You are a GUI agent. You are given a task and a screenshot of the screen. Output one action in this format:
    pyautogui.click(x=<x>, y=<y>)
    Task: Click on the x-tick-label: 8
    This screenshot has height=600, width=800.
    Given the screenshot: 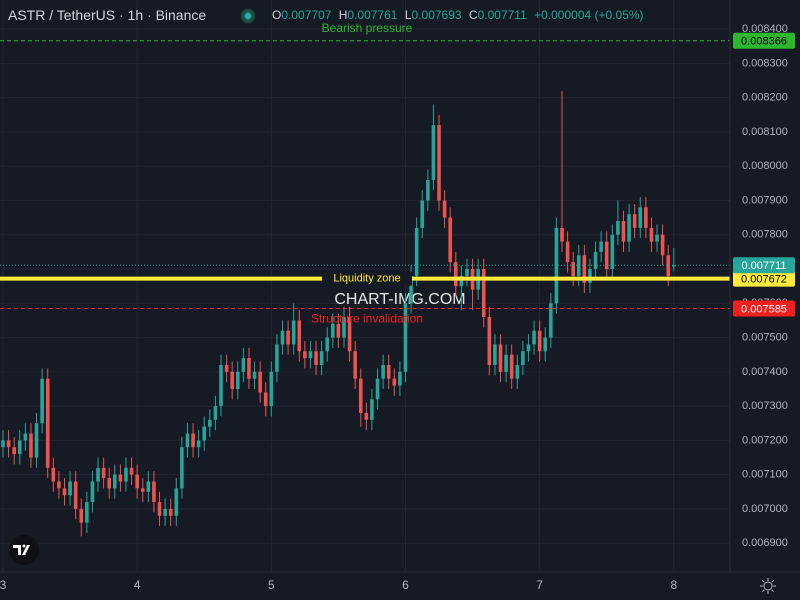 What is the action you would take?
    pyautogui.click(x=673, y=585)
    